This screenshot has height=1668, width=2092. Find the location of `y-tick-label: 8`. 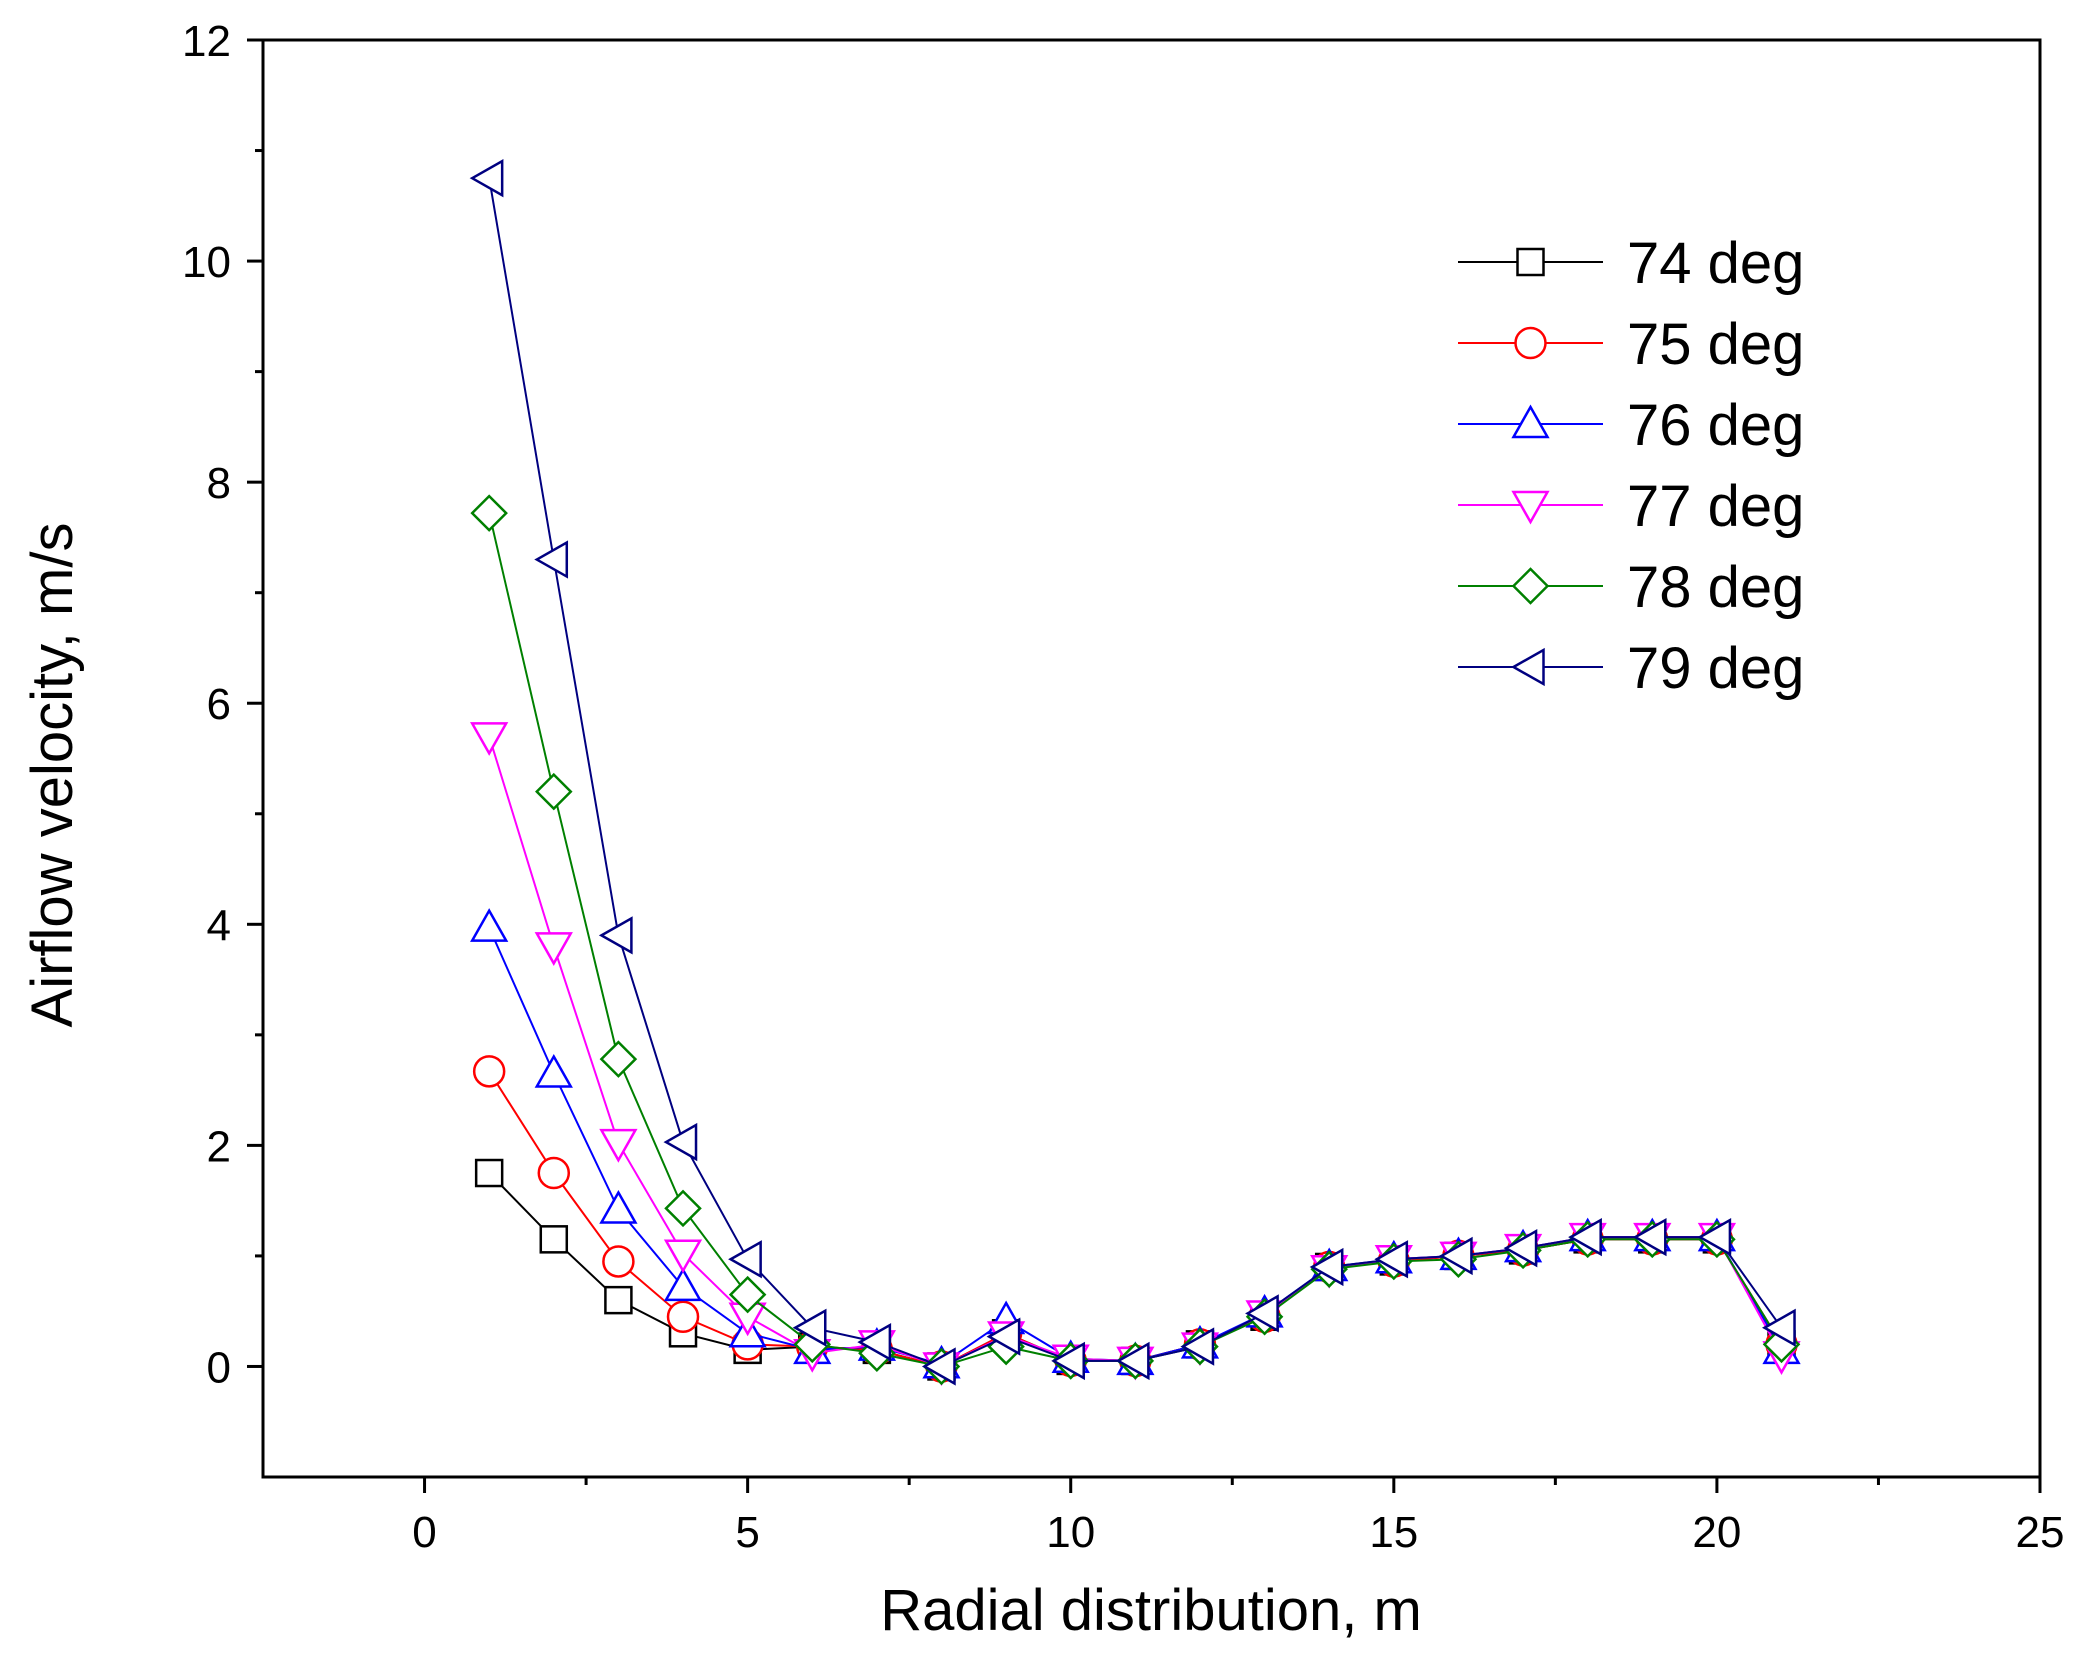

y-tick-label: 8 is located at coordinates (219, 483).